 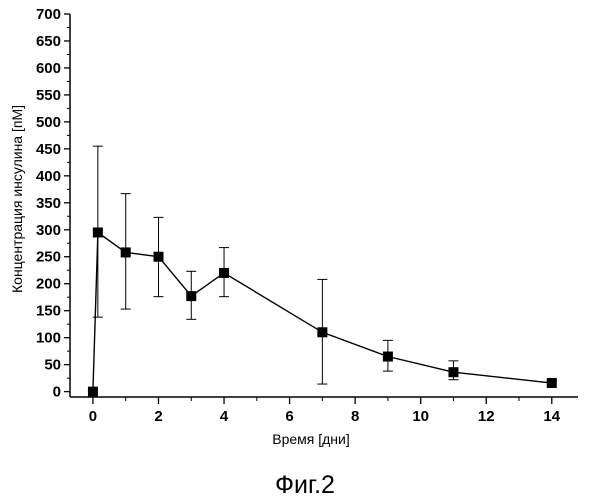 I want to click on y-tick-label: 700, so click(x=48, y=14).